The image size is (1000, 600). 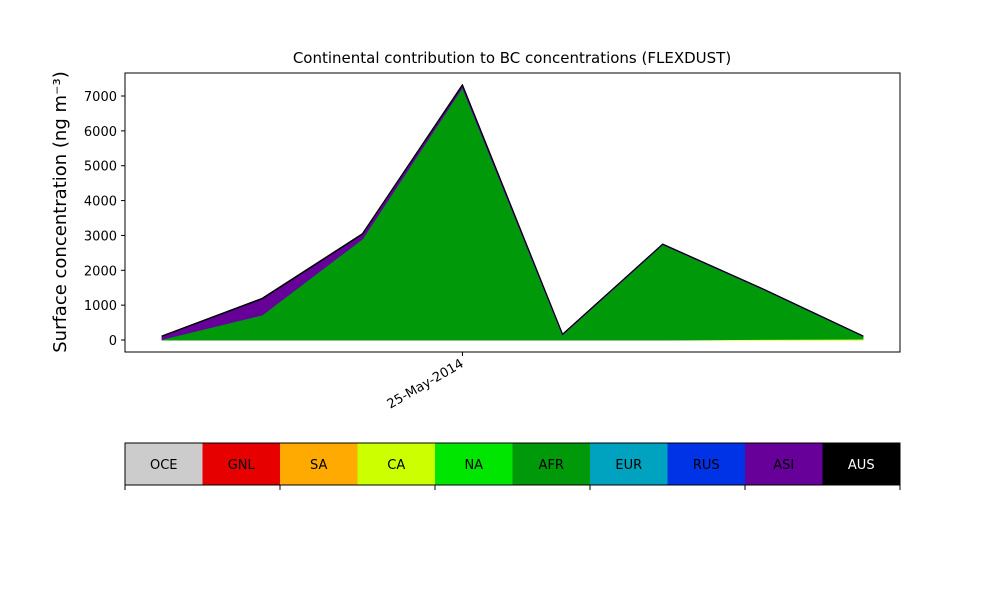 I want to click on legend-label: NA, so click(x=473, y=465).